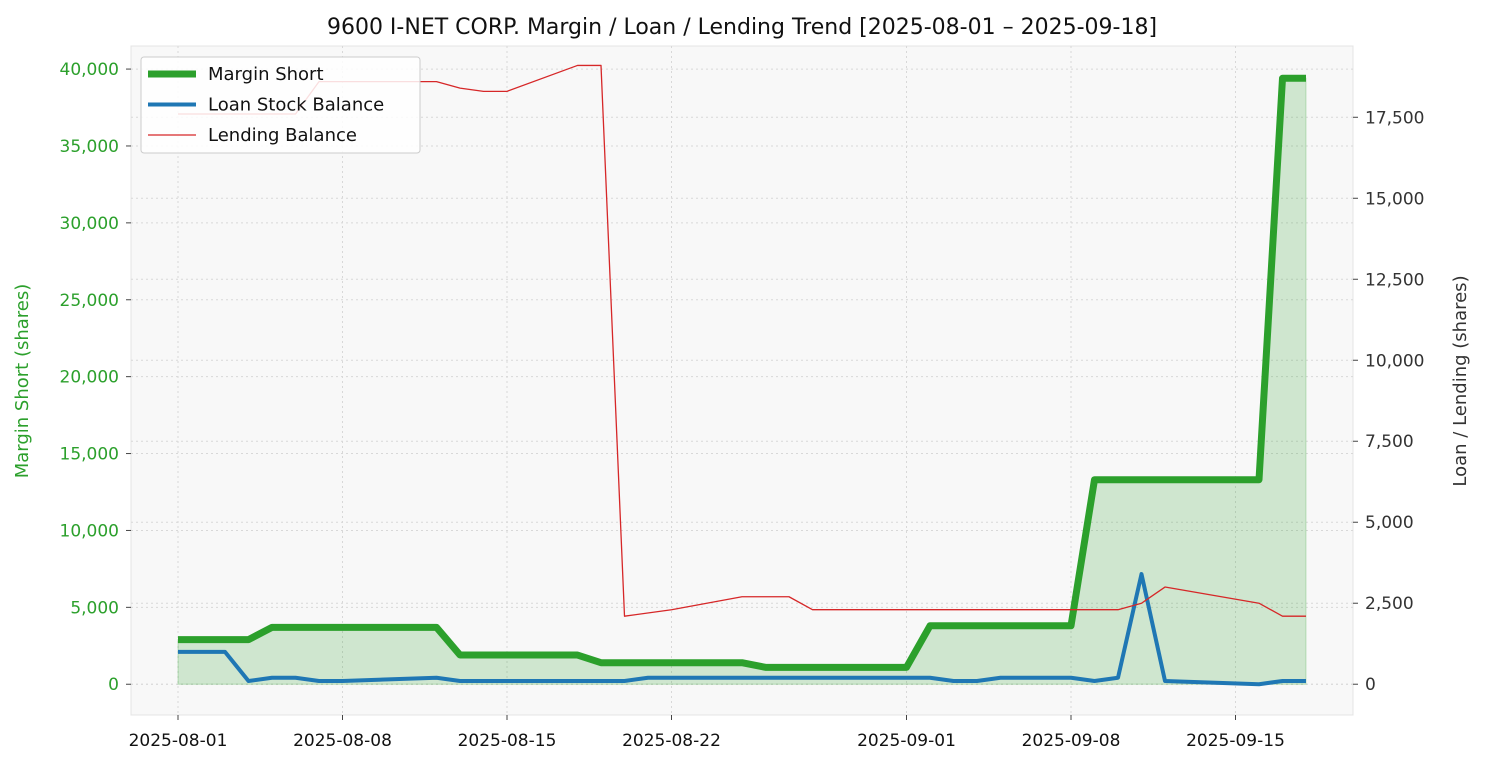 Image resolution: width=1485 pixels, height=765 pixels. I want to click on x-tick-label: 2025-09-01, so click(906, 741).